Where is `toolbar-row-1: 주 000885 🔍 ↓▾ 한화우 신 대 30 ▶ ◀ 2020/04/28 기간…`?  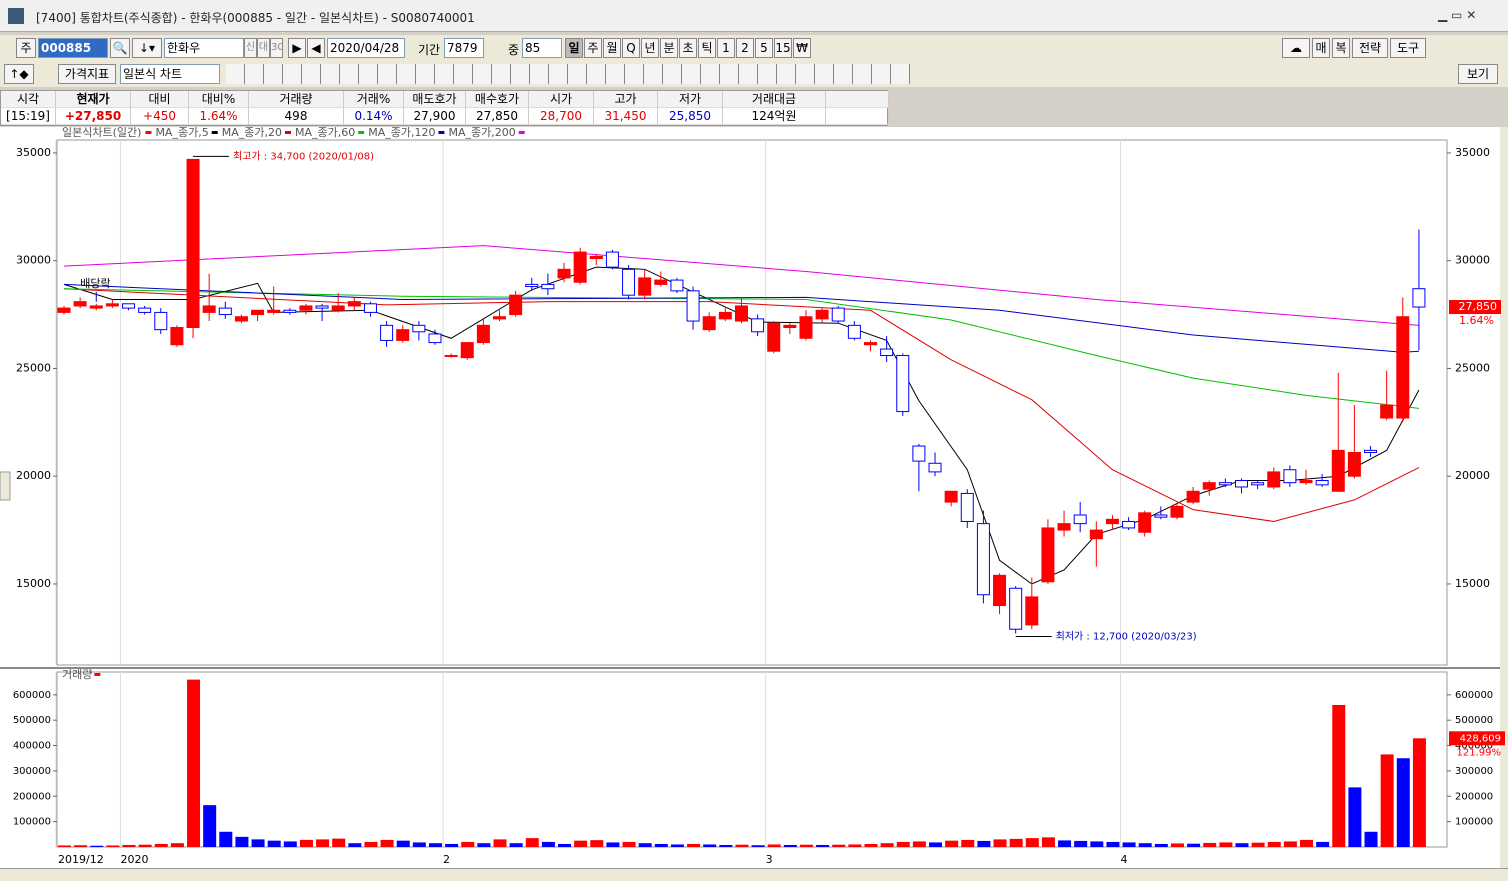
toolbar-row-1: 주 000885 🔍 ↓▾ 한화우 신 대 30 ▶ ◀ 2020/04/28 기간… is located at coordinates (754, 48).